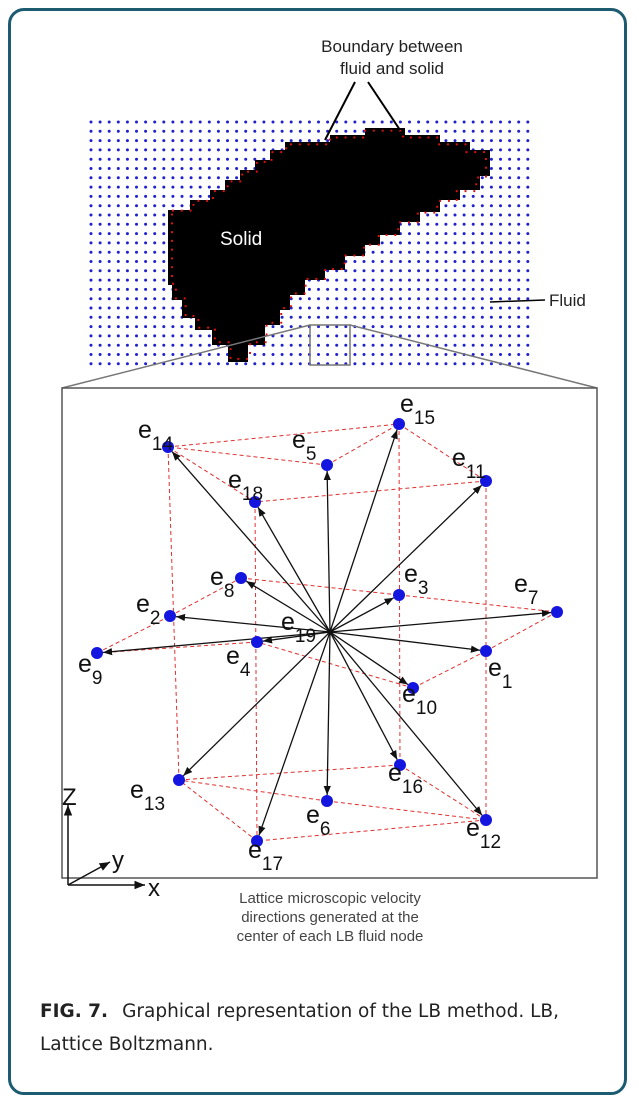 The height and width of the screenshot is (1105, 639). Describe the element at coordinates (330, 345) in the screenshot. I see `zoom-box` at that location.